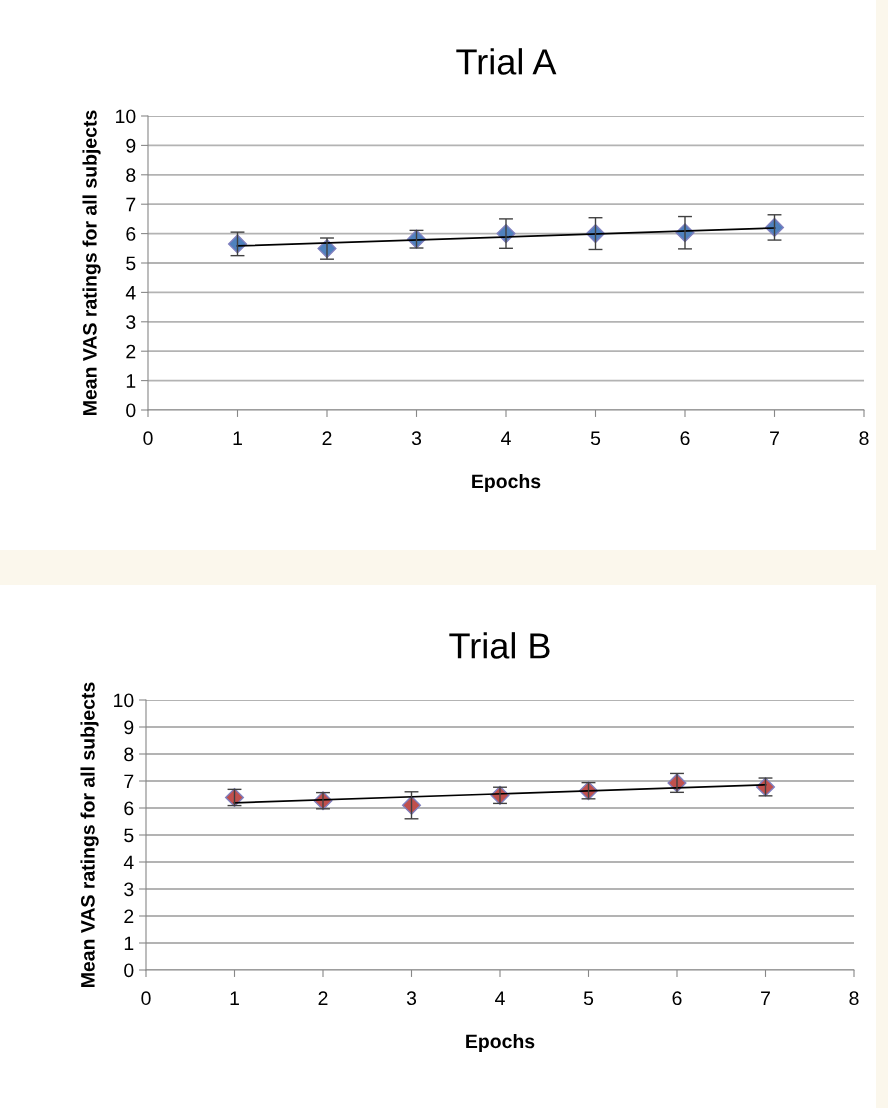  I want to click on chart-title: Trial A, so click(506, 61).